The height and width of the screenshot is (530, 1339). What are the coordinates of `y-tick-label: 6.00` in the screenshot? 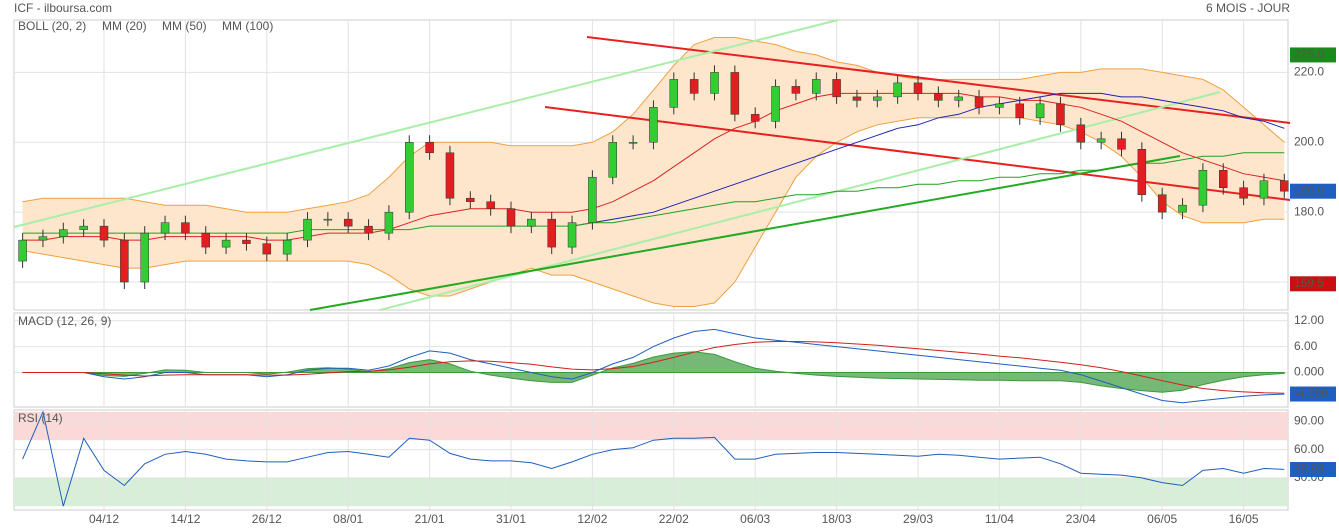 It's located at (1306, 346).